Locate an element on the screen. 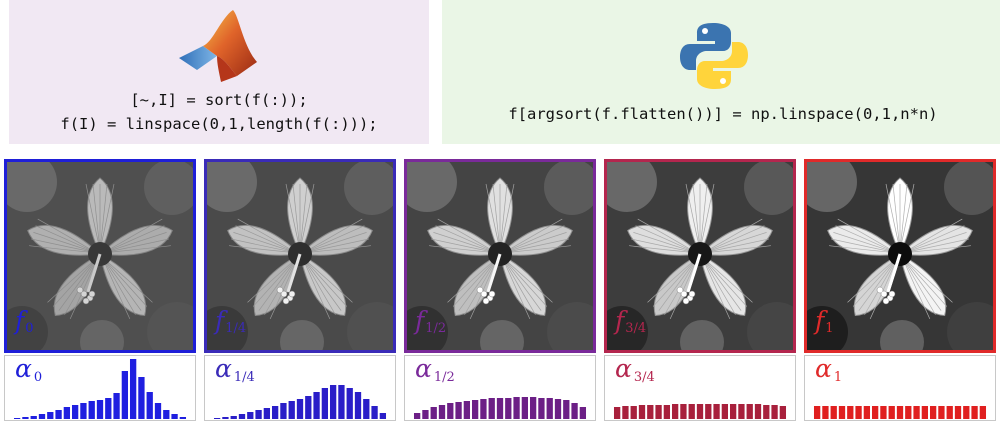 The height and width of the screenshot is (424, 1000). python-snakes-logo-icon is located at coordinates (714, 56).